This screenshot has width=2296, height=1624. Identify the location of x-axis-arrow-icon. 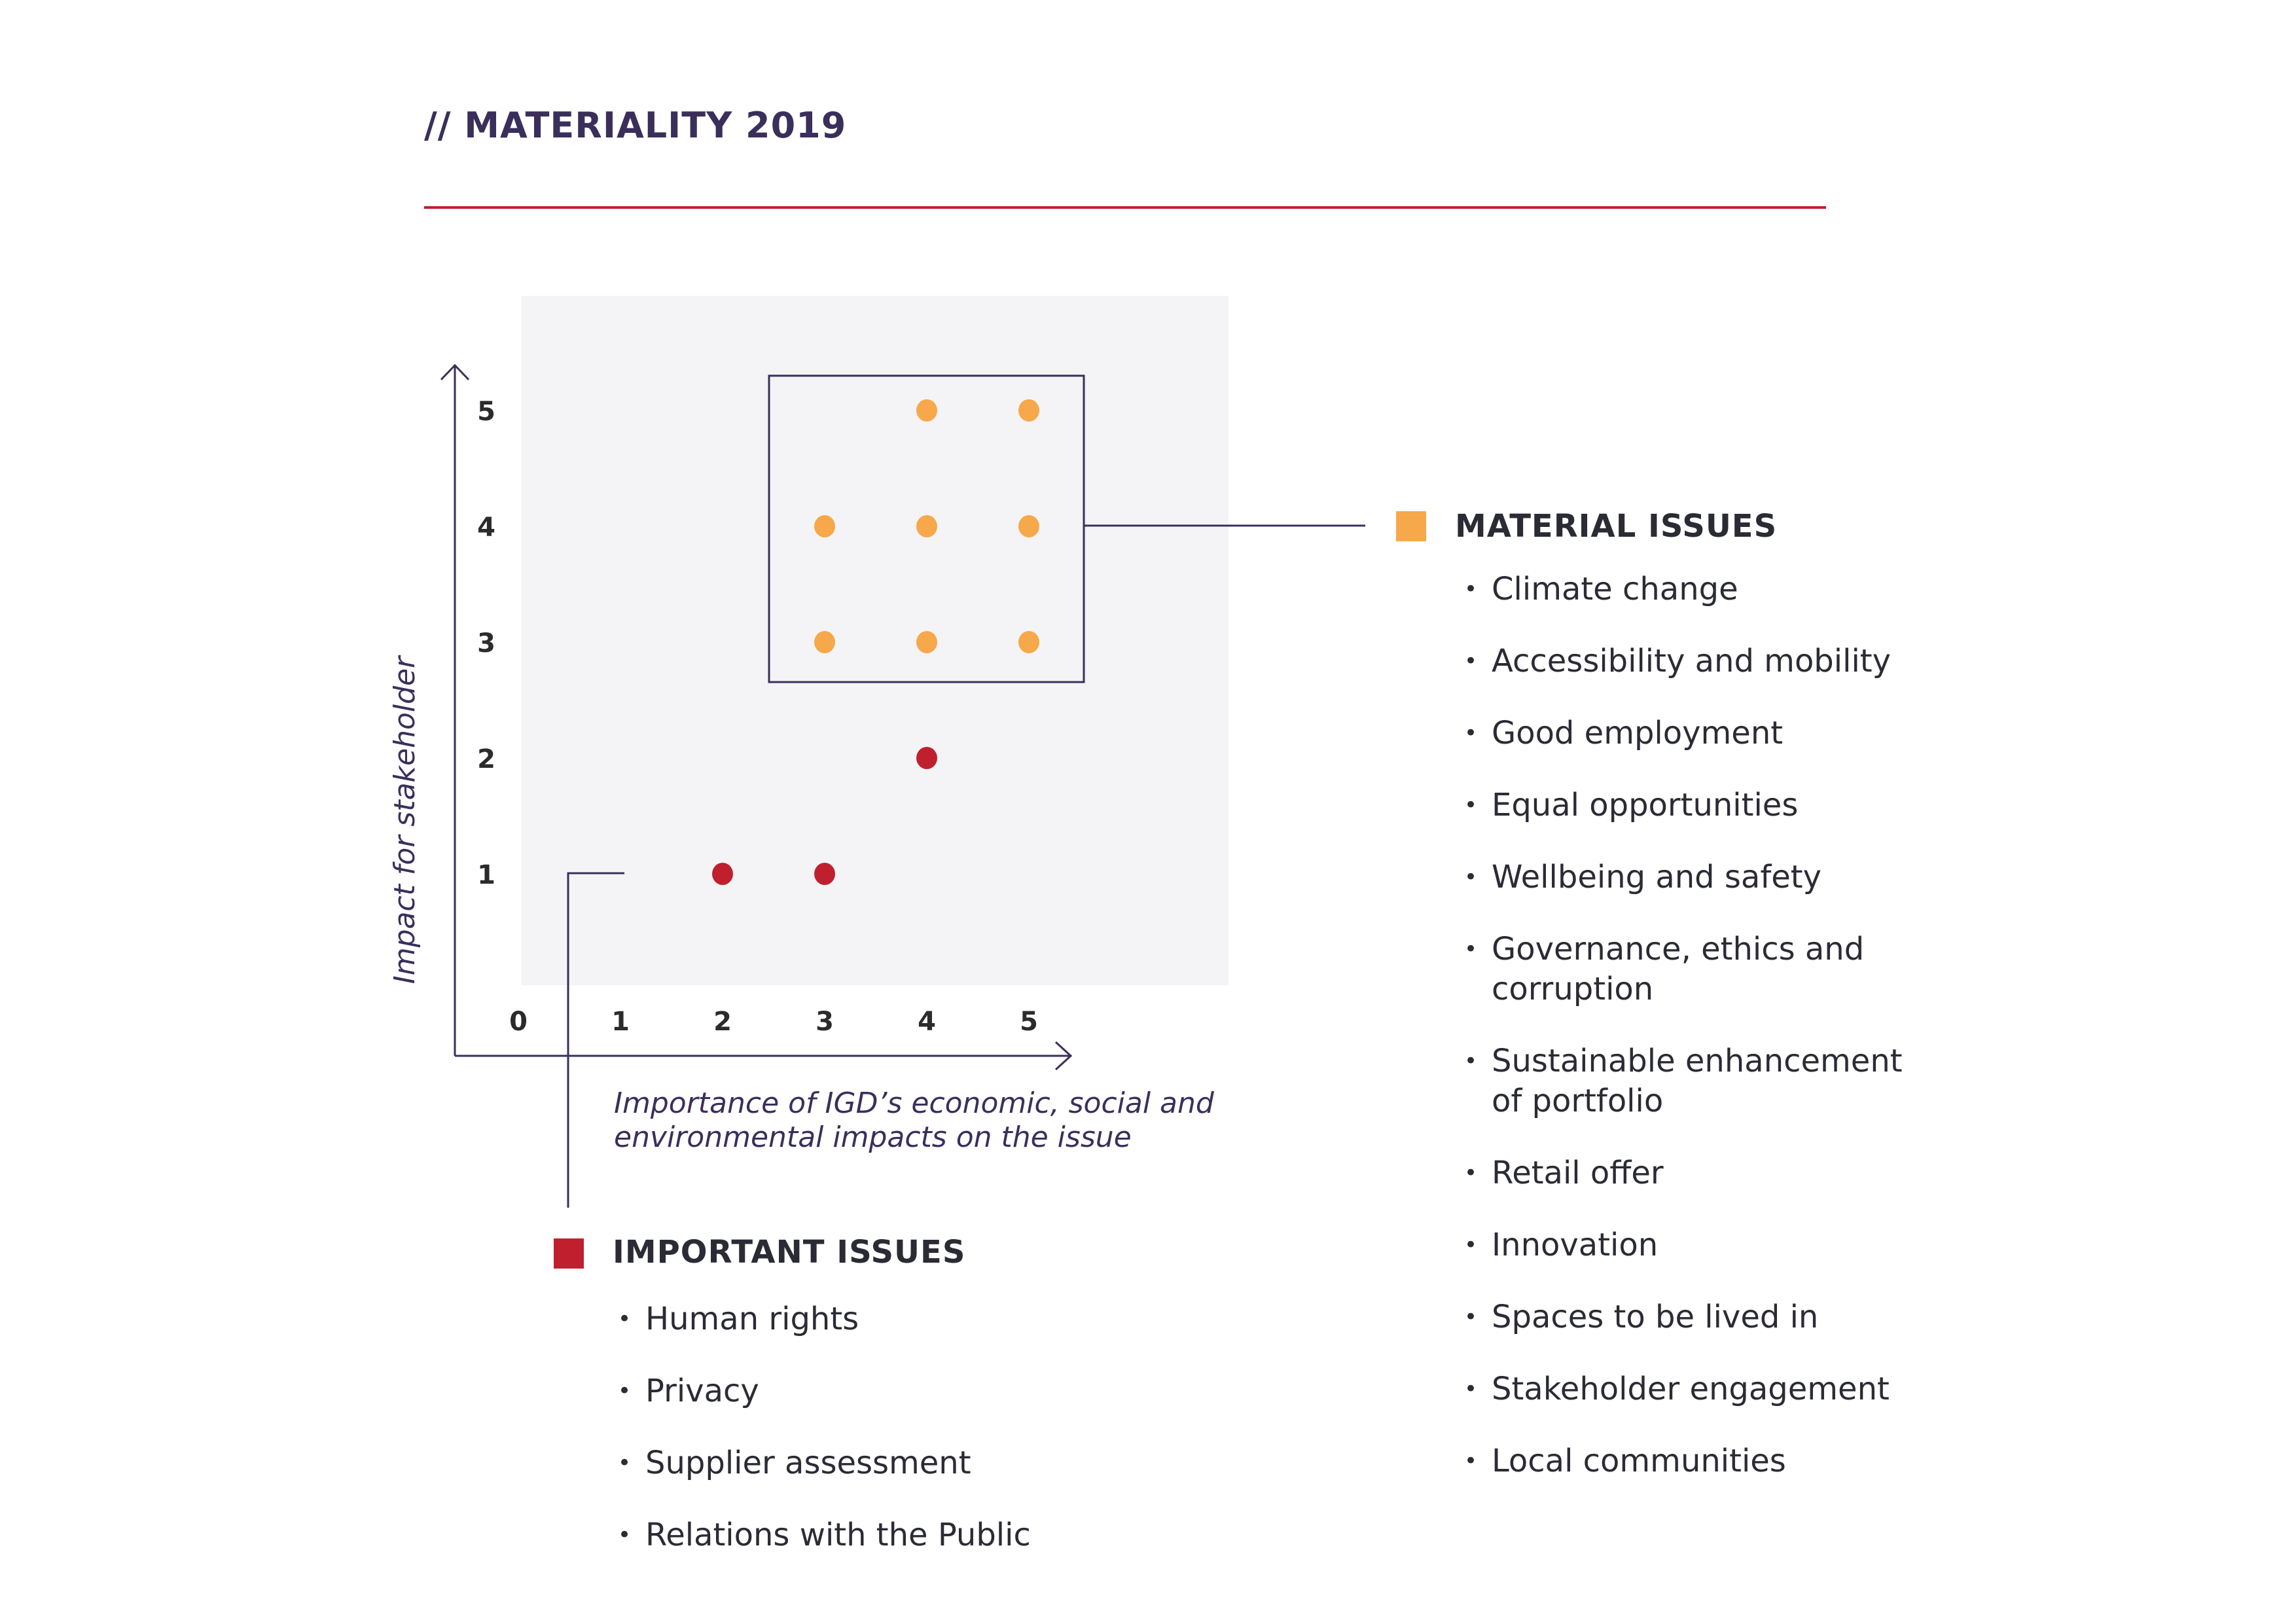
(1063, 1056).